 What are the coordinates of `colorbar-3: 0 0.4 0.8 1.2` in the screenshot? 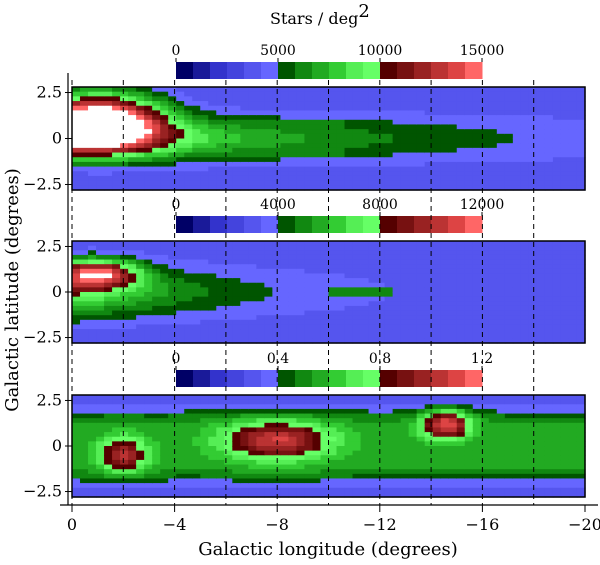 It's located at (332, 369).